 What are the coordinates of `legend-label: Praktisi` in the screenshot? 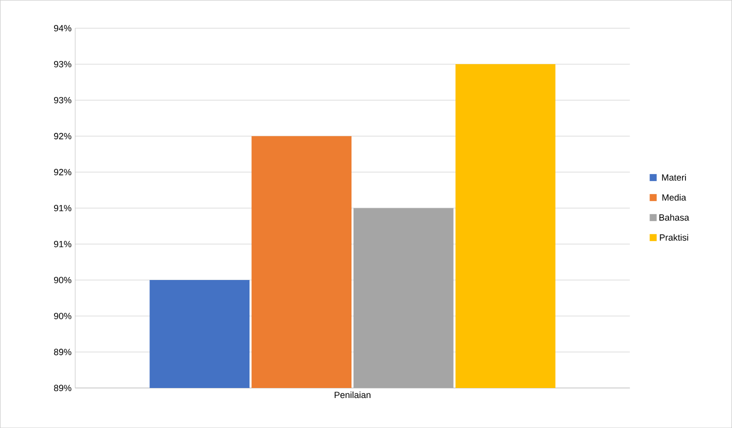 It's located at (674, 237).